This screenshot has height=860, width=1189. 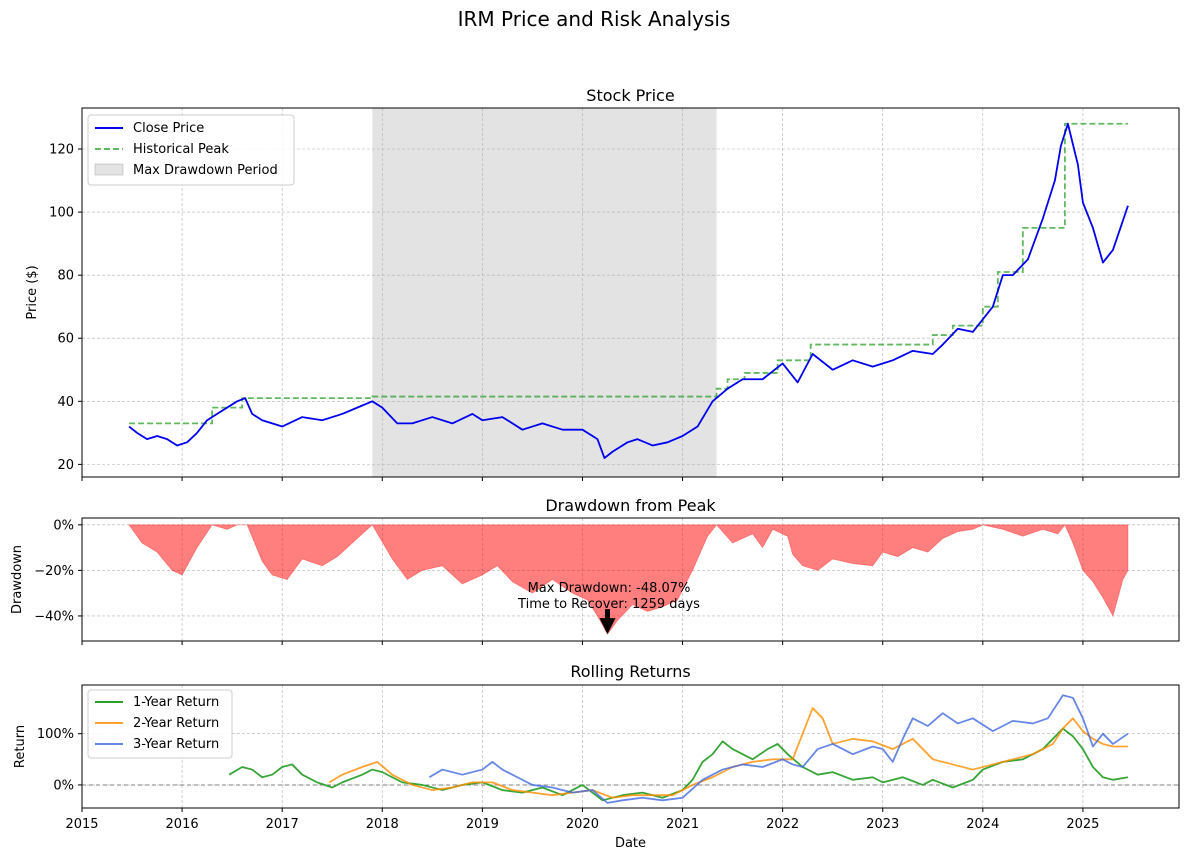 I want to click on x-tick-label: 2019, so click(x=482, y=824).